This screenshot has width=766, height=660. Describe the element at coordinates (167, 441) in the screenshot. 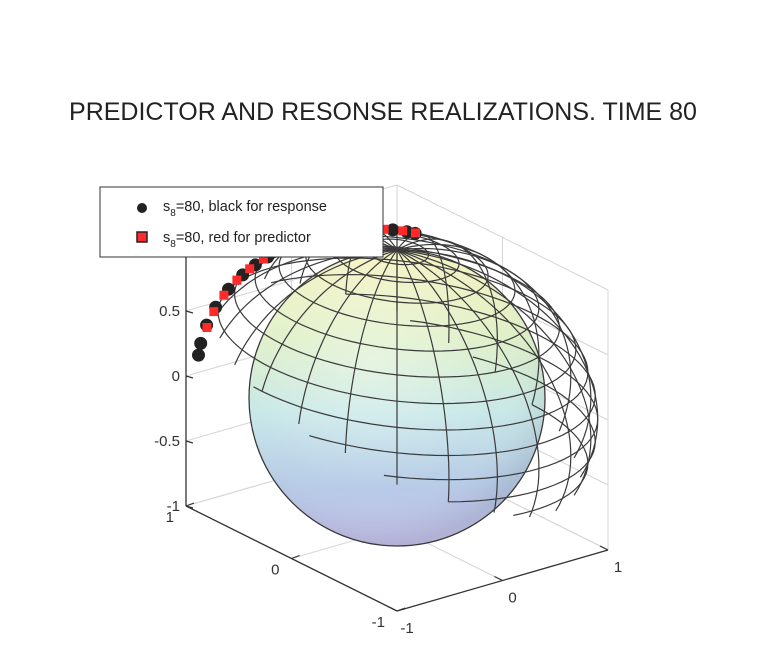

I see `z-tick-label: -0.5` at that location.